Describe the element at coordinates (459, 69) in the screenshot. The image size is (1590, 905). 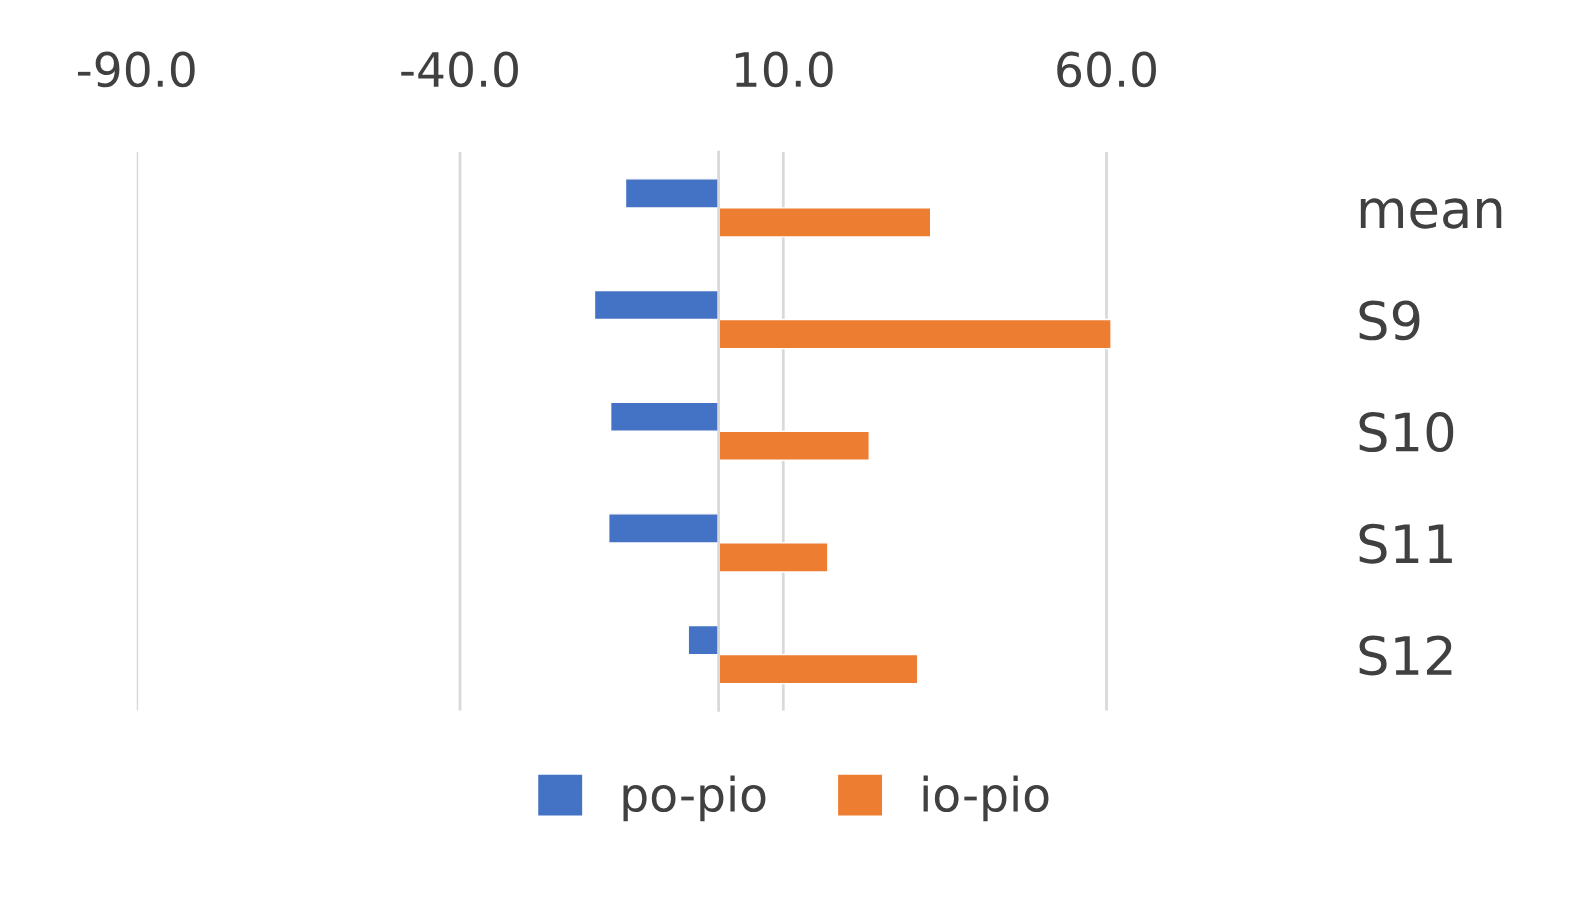
I see `x-tick-label: -40.0` at that location.